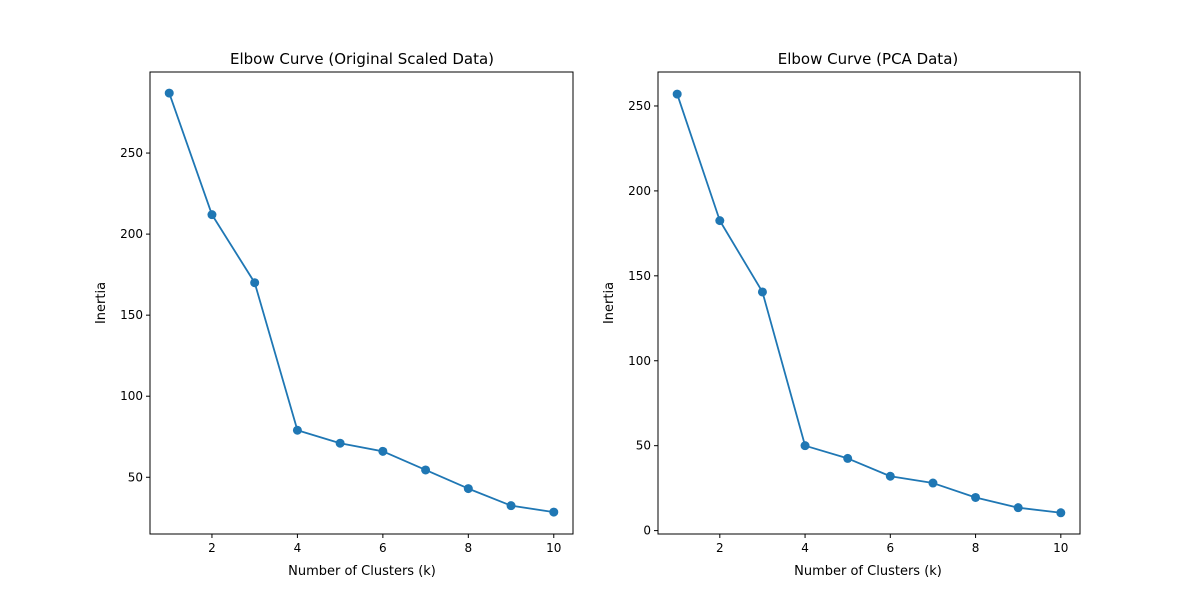 This screenshot has height=600, width=1200. I want to click on y-tick-label: 0, so click(647, 531).